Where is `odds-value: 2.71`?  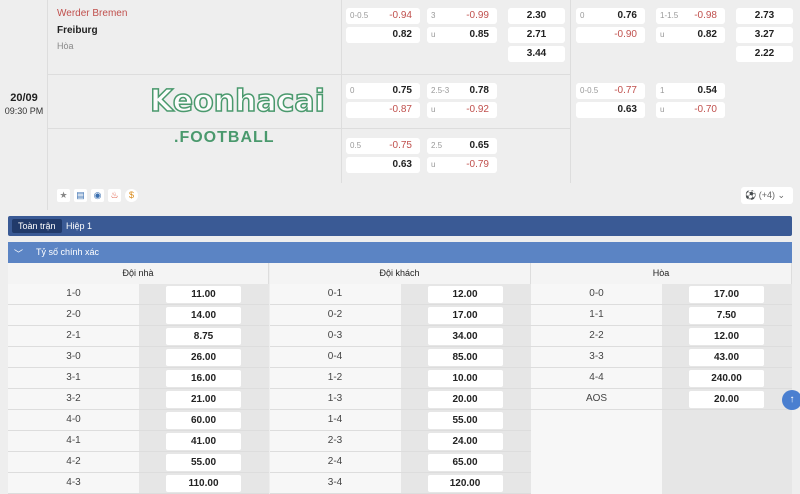
odds-value: 2.71 is located at coordinates (536, 34).